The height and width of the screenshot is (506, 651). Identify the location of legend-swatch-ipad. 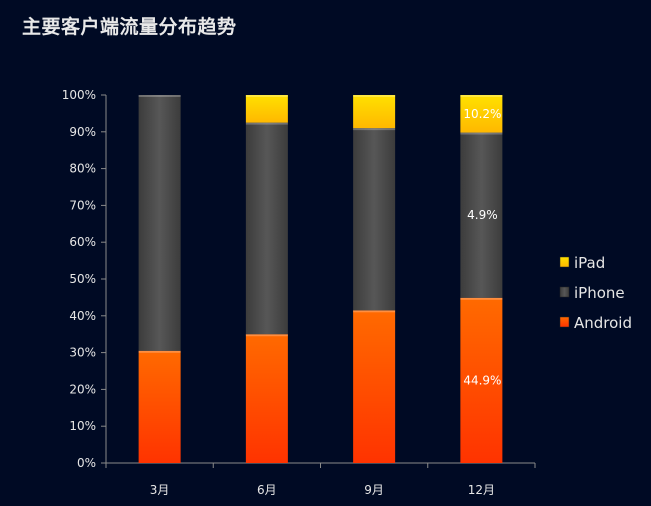
(564, 262).